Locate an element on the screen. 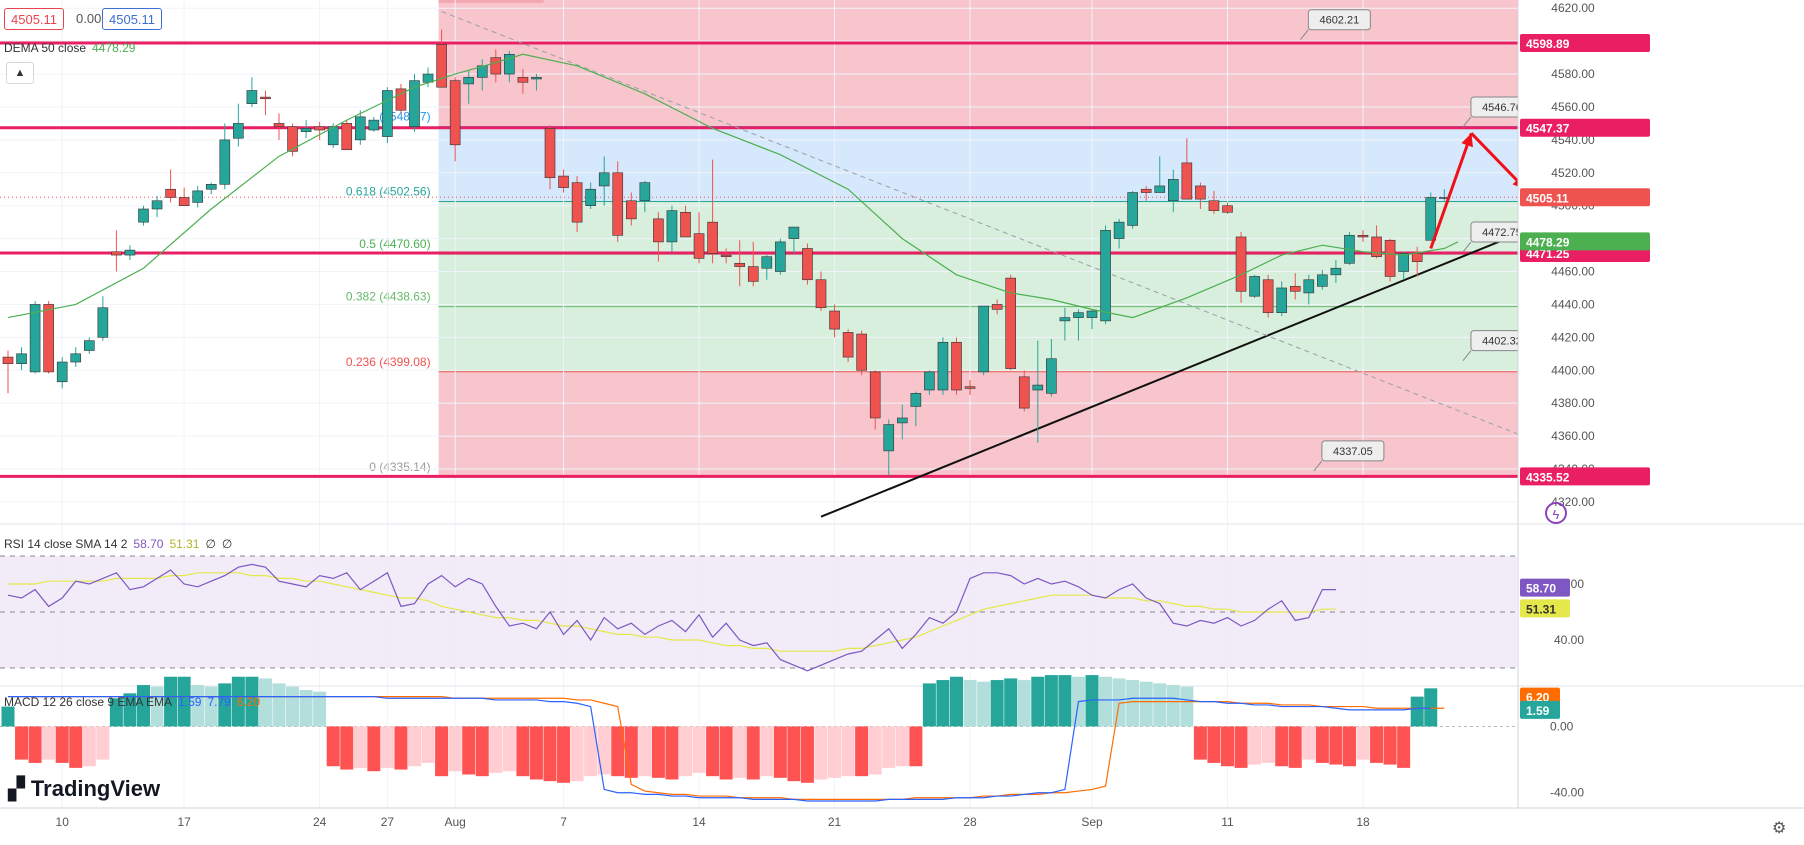 The width and height of the screenshot is (1804, 845). rsi-line is located at coordinates (671, 617).